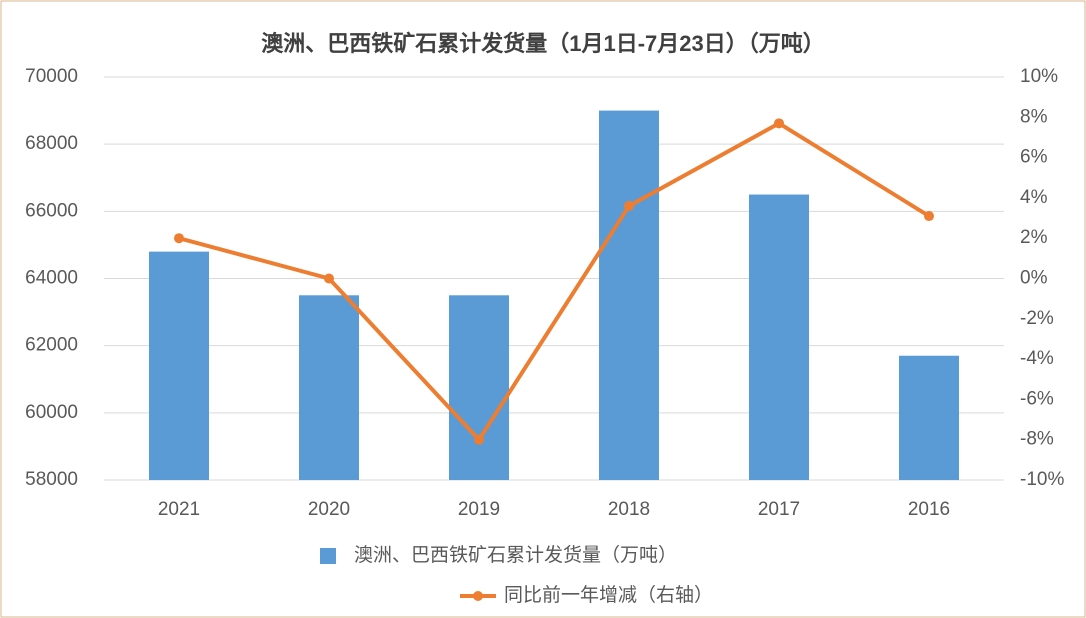  What do you see at coordinates (1034, 116) in the screenshot?
I see `y2-tick-label: 8%` at bounding box center [1034, 116].